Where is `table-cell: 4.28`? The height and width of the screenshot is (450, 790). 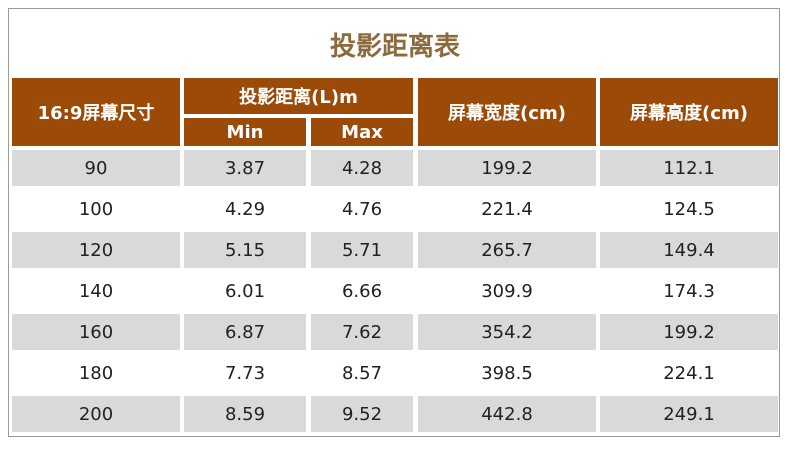
table-cell: 4.28 is located at coordinates (362, 168).